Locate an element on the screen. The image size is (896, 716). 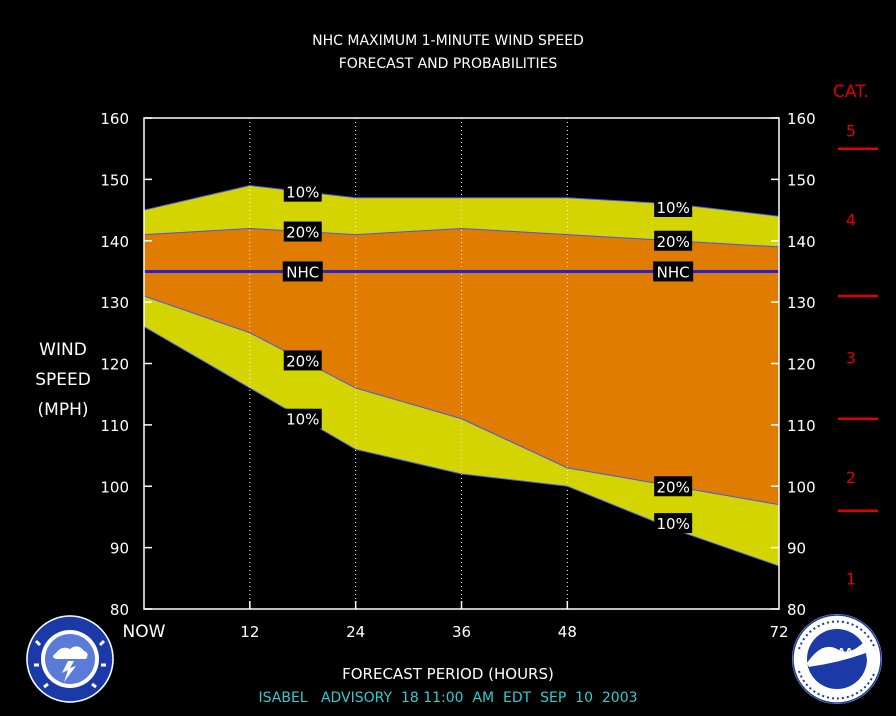
y-tick-label-left-160: 160 is located at coordinates (114, 119).